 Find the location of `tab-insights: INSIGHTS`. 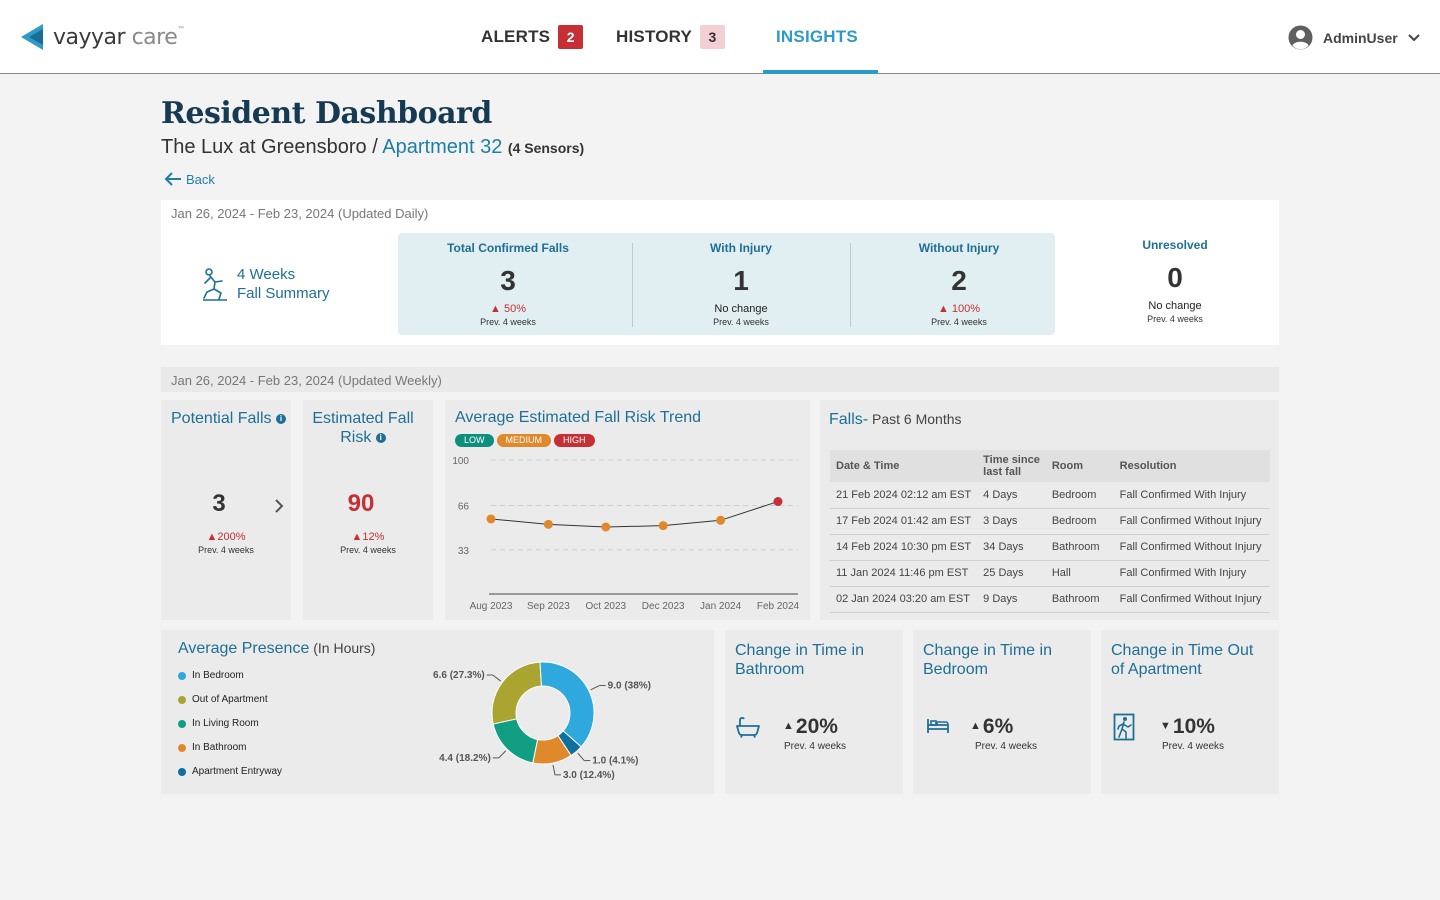

tab-insights: INSIGHTS is located at coordinates (817, 37).